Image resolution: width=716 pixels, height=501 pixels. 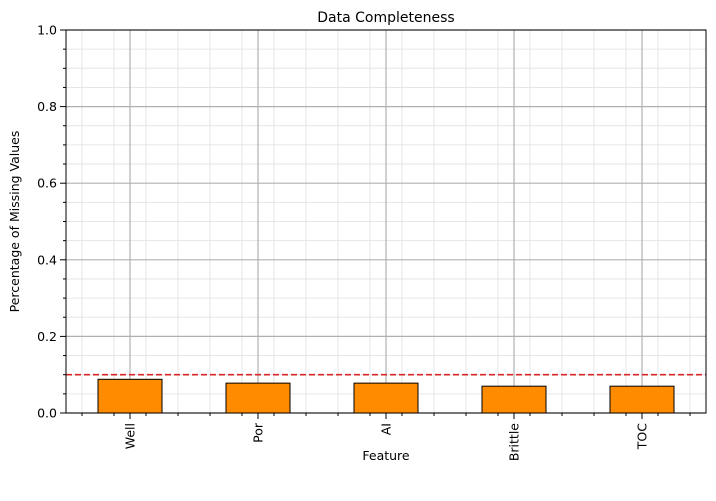 What do you see at coordinates (47, 106) in the screenshot?
I see `y-tick-label: 0.8` at bounding box center [47, 106].